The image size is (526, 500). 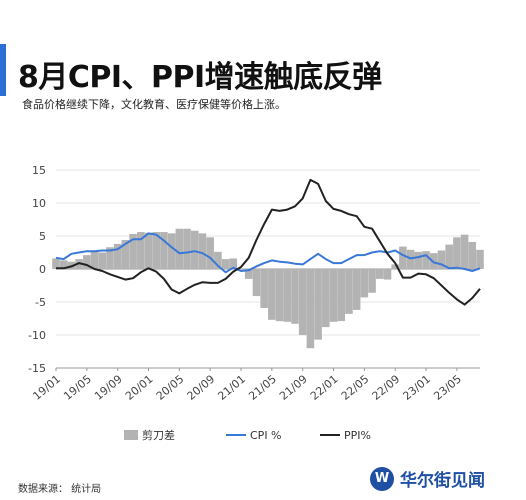 What do you see at coordinates (108, 387) in the screenshot?
I see `x-tick-label: 19/09` at bounding box center [108, 387].